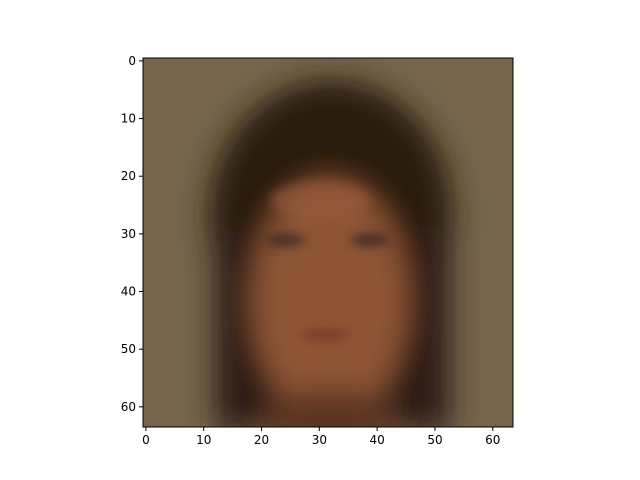 The height and width of the screenshot is (480, 640). What do you see at coordinates (261, 440) in the screenshot?
I see `x-tick-label: 20` at bounding box center [261, 440].